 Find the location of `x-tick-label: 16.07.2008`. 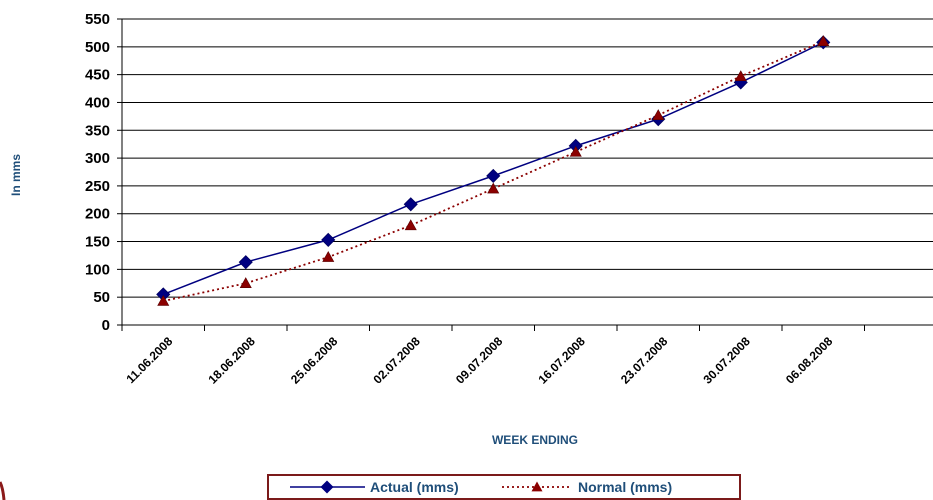

x-tick-label: 16.07.2008 is located at coordinates (562, 360).